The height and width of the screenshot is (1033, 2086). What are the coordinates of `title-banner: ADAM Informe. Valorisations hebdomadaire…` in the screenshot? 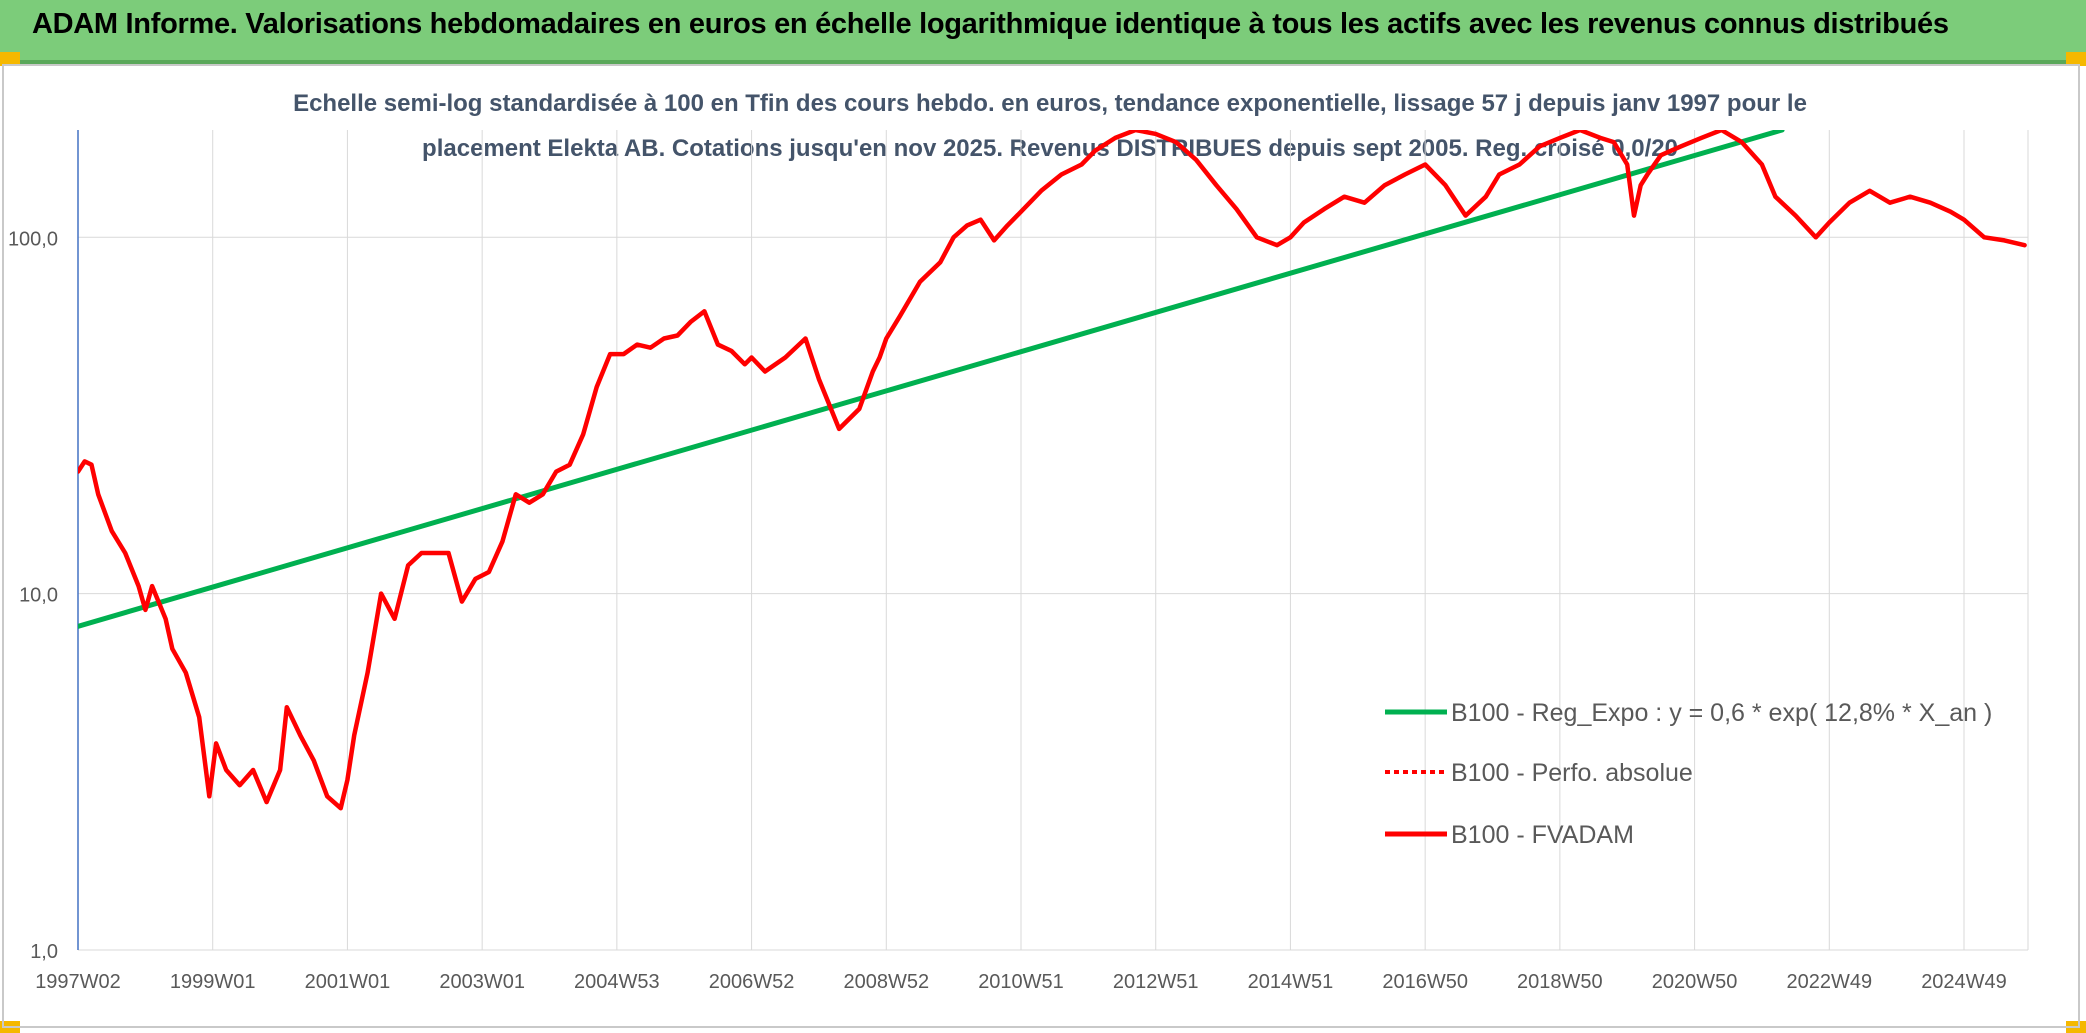 It's located at (1043, 32).